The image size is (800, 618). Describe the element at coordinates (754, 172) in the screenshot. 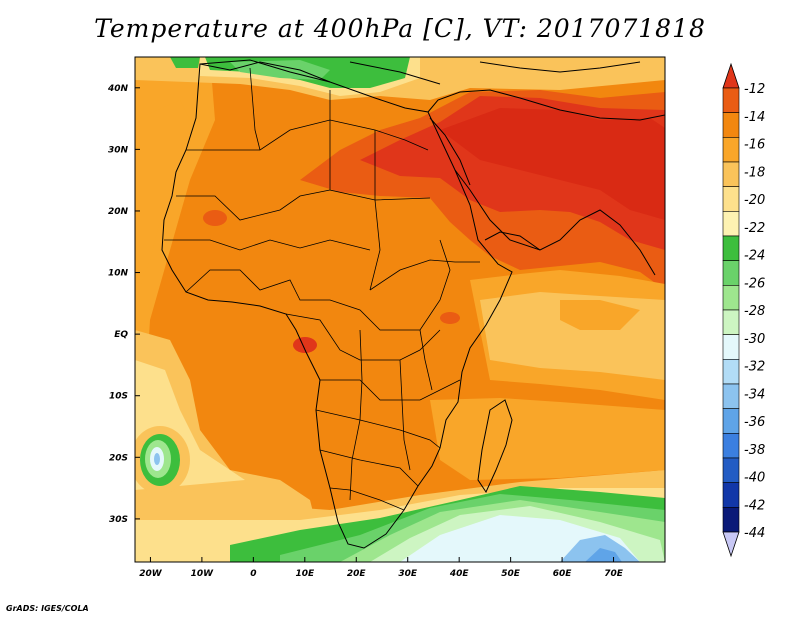

I see `colorbar-label: -18` at that location.